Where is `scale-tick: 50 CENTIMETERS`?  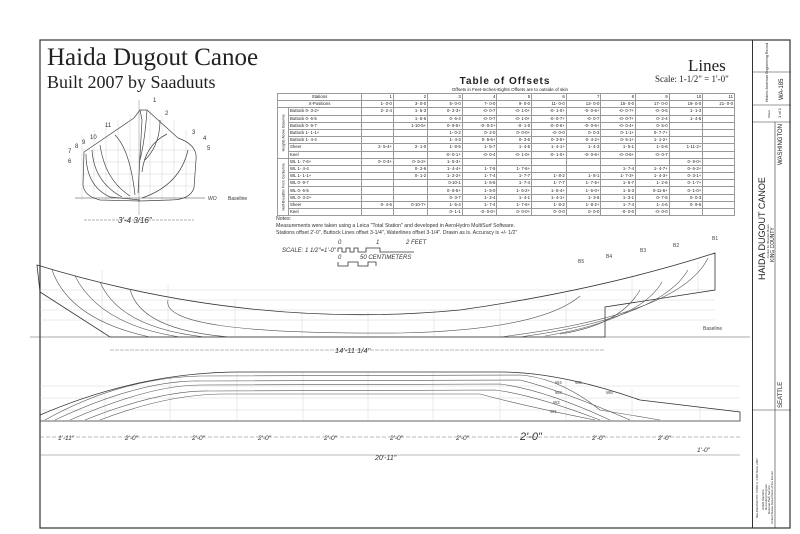 scale-tick: 50 CENTIMETERS is located at coordinates (385, 258).